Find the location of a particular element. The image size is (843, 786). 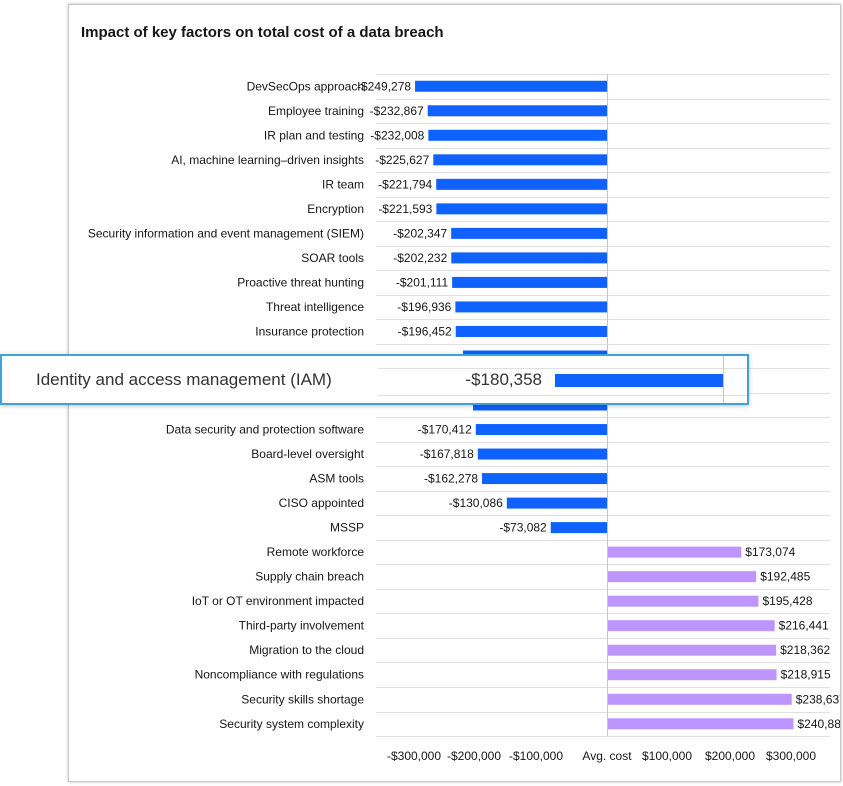

data-label: -$73,082 is located at coordinates (523, 528).